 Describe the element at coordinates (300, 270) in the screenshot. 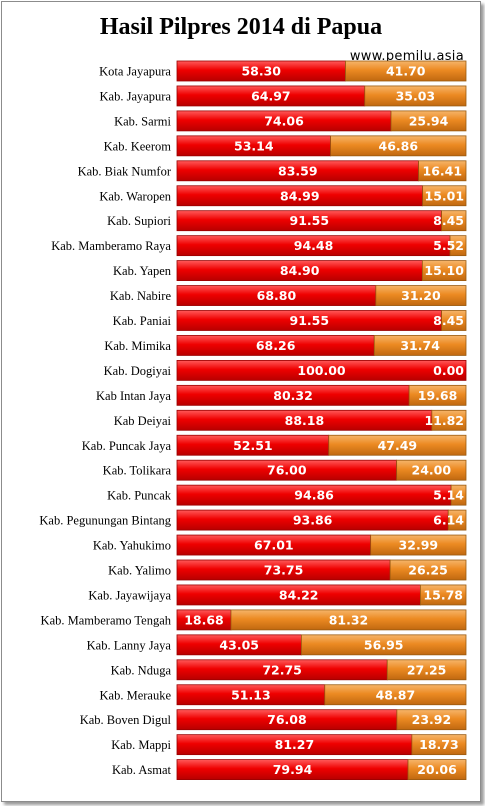

I see `value-label: 84.90` at that location.